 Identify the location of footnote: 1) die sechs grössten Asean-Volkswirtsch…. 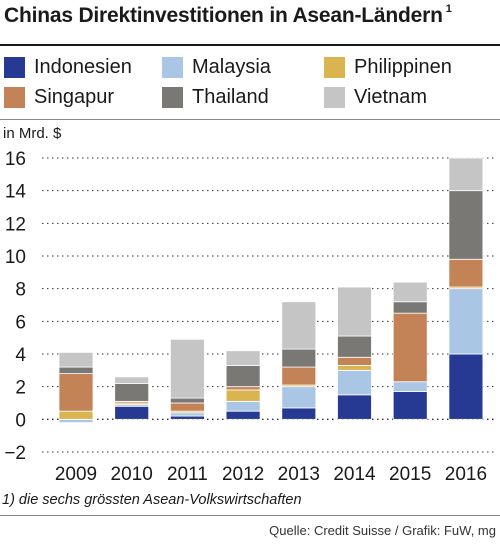
(152, 500).